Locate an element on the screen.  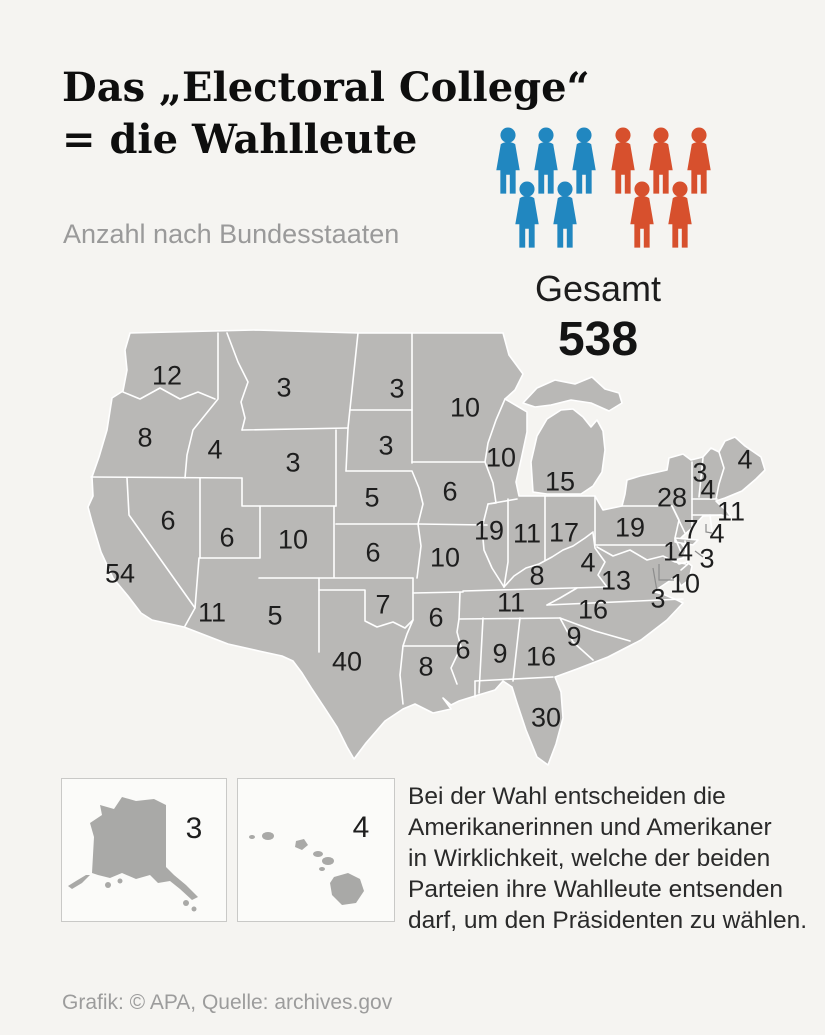
page-subtitle: Anzahl nach Bundesstaaten is located at coordinates (231, 234).